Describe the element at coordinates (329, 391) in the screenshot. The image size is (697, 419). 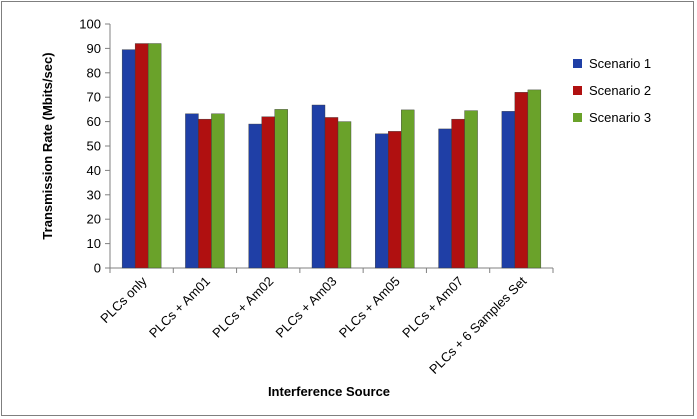
I see `x-axis-title: Interference Source` at that location.